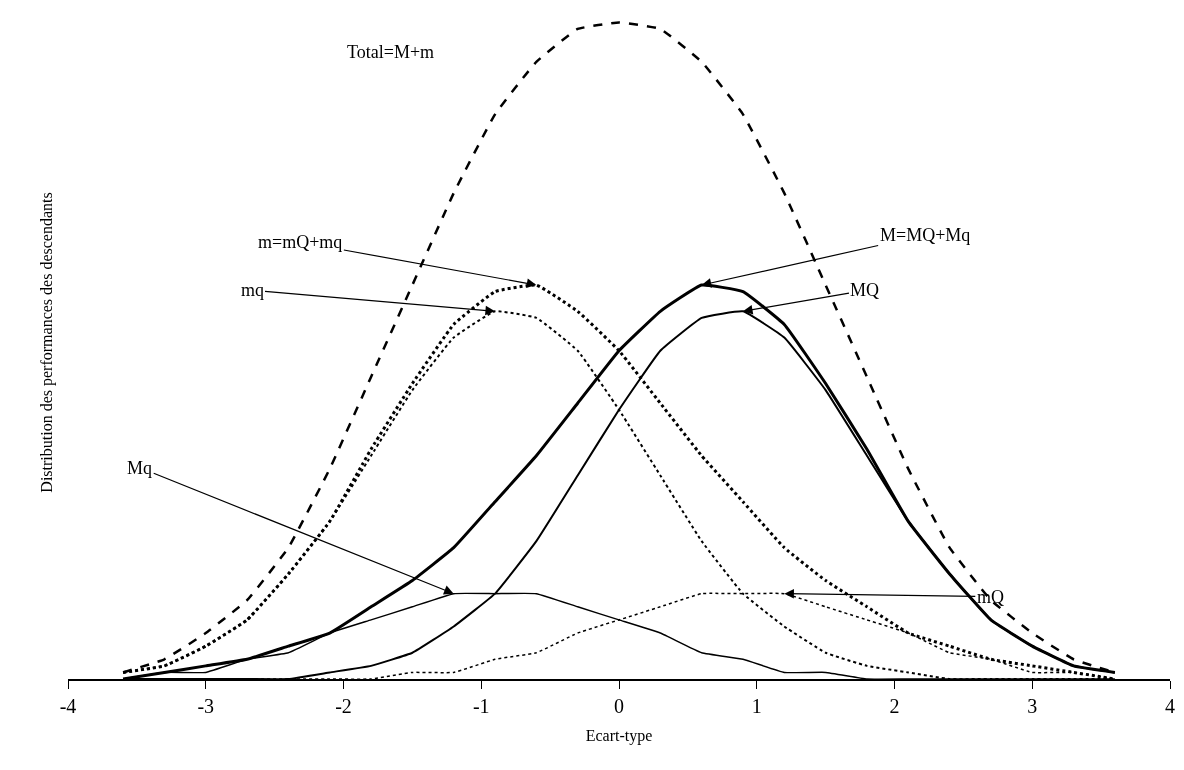 Image resolution: width=1184 pixels, height=770 pixels. I want to click on x-tick-label: 4, so click(1170, 705).